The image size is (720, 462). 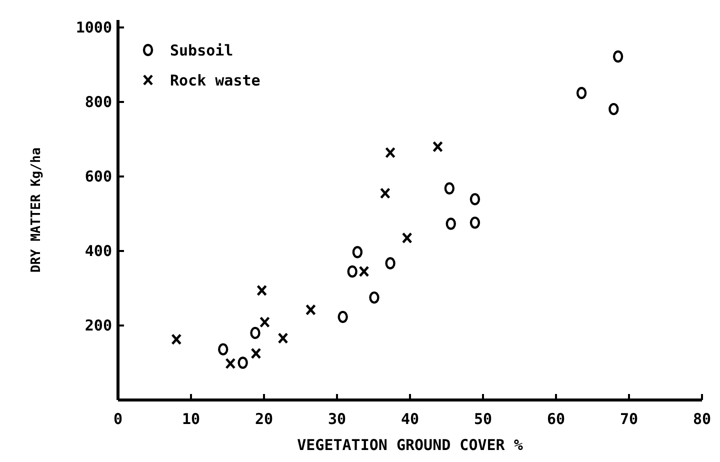 What do you see at coordinates (556, 419) in the screenshot?
I see `x-tick-label: 60` at bounding box center [556, 419].